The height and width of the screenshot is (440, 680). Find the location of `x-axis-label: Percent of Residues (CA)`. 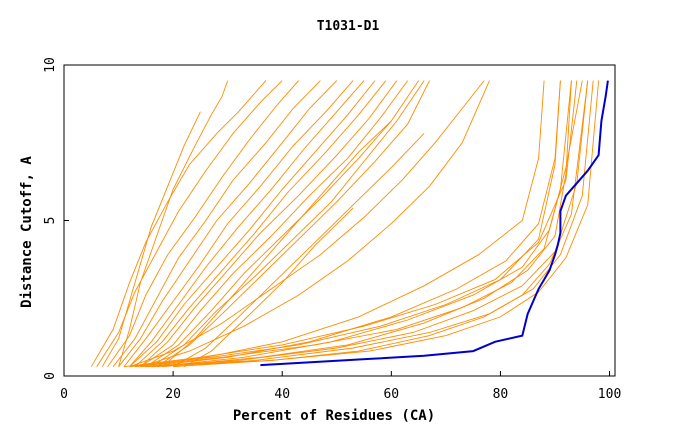

x-axis-label: Percent of Residues (CA) is located at coordinates (334, 416).